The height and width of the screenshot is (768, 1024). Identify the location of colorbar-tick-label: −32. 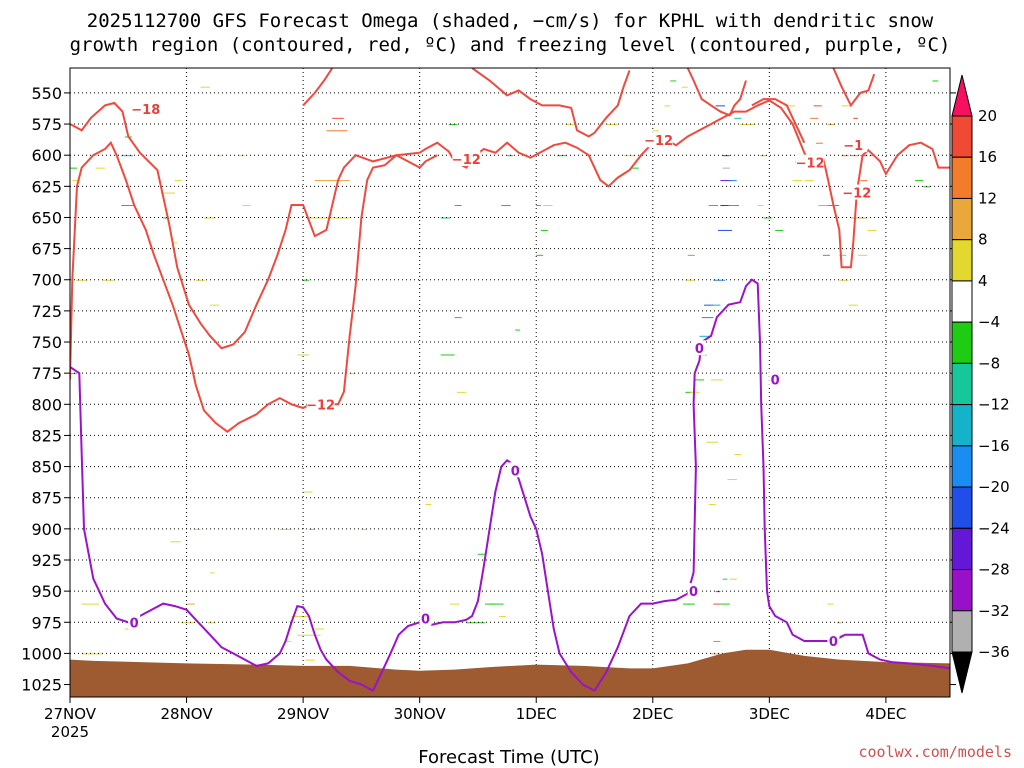
(994, 611).